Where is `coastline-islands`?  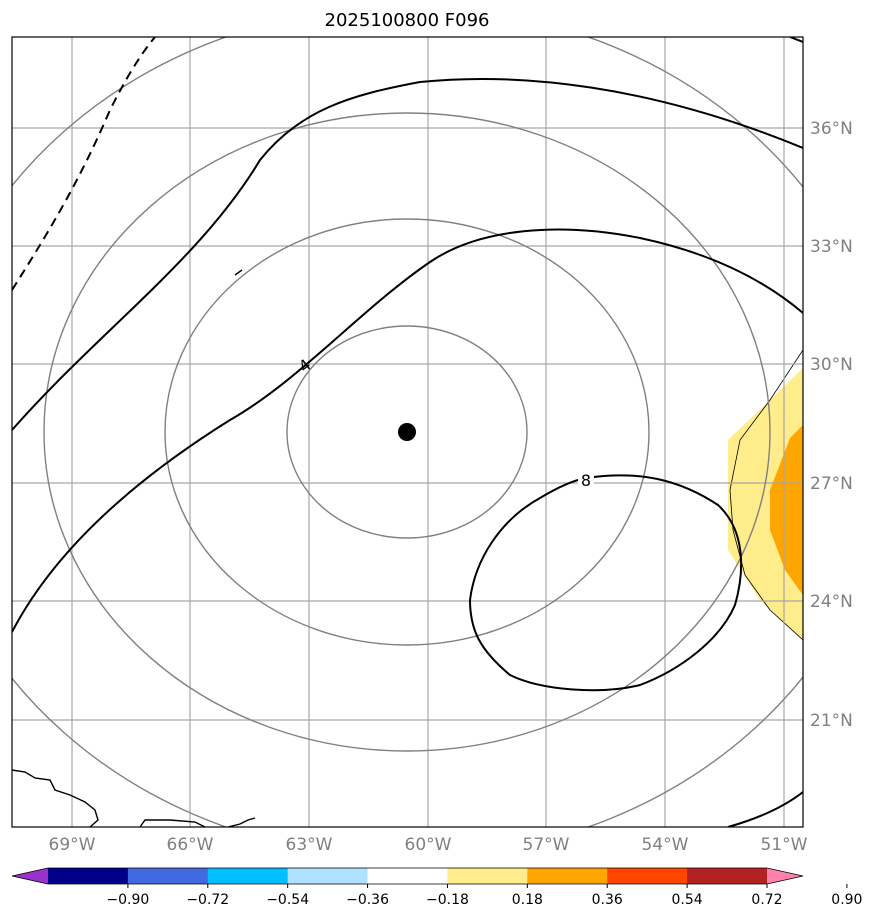 coastline-islands is located at coordinates (241, 822).